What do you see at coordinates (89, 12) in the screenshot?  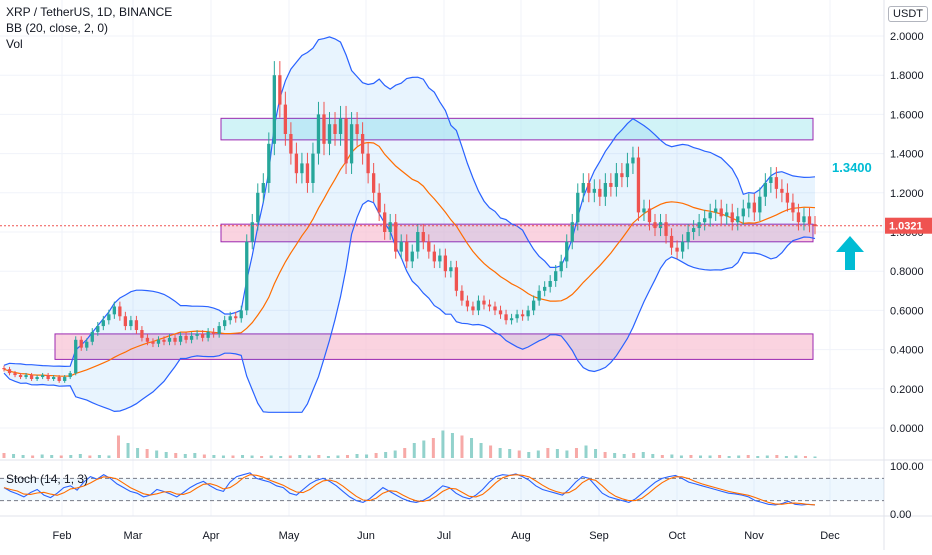 I see `symbol-title: XRP / TetherUS, 1D, BINANCE` at bounding box center [89, 12].